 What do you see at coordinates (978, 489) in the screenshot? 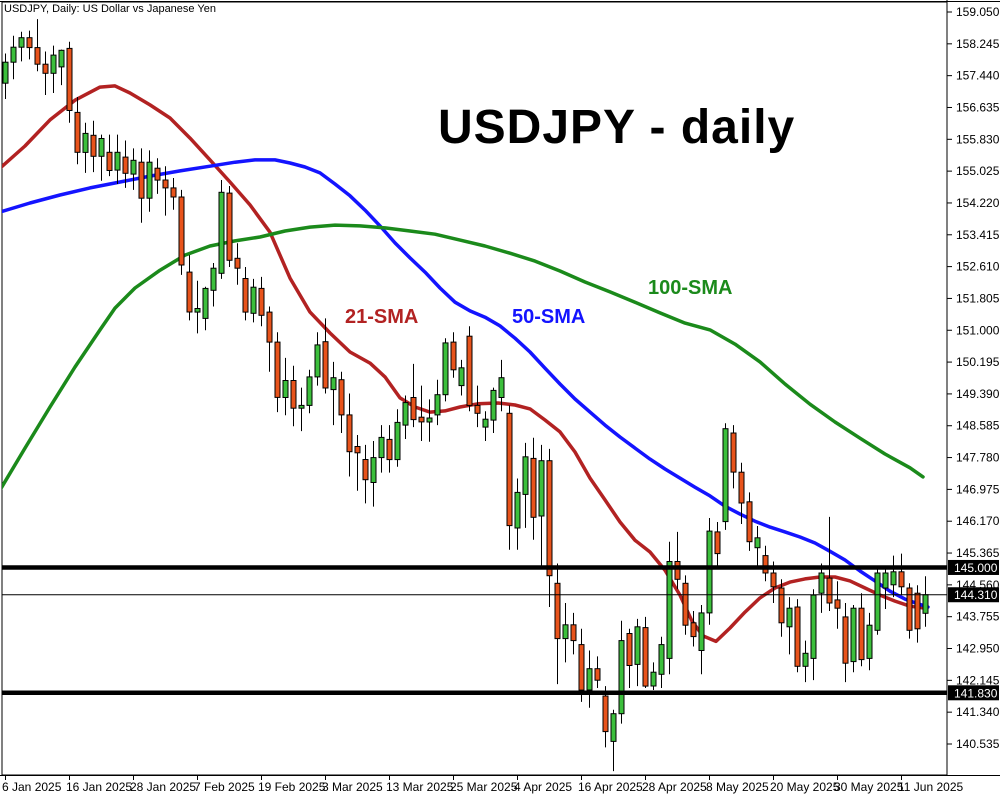
I see `y-tick-label: 146.975` at bounding box center [978, 489].